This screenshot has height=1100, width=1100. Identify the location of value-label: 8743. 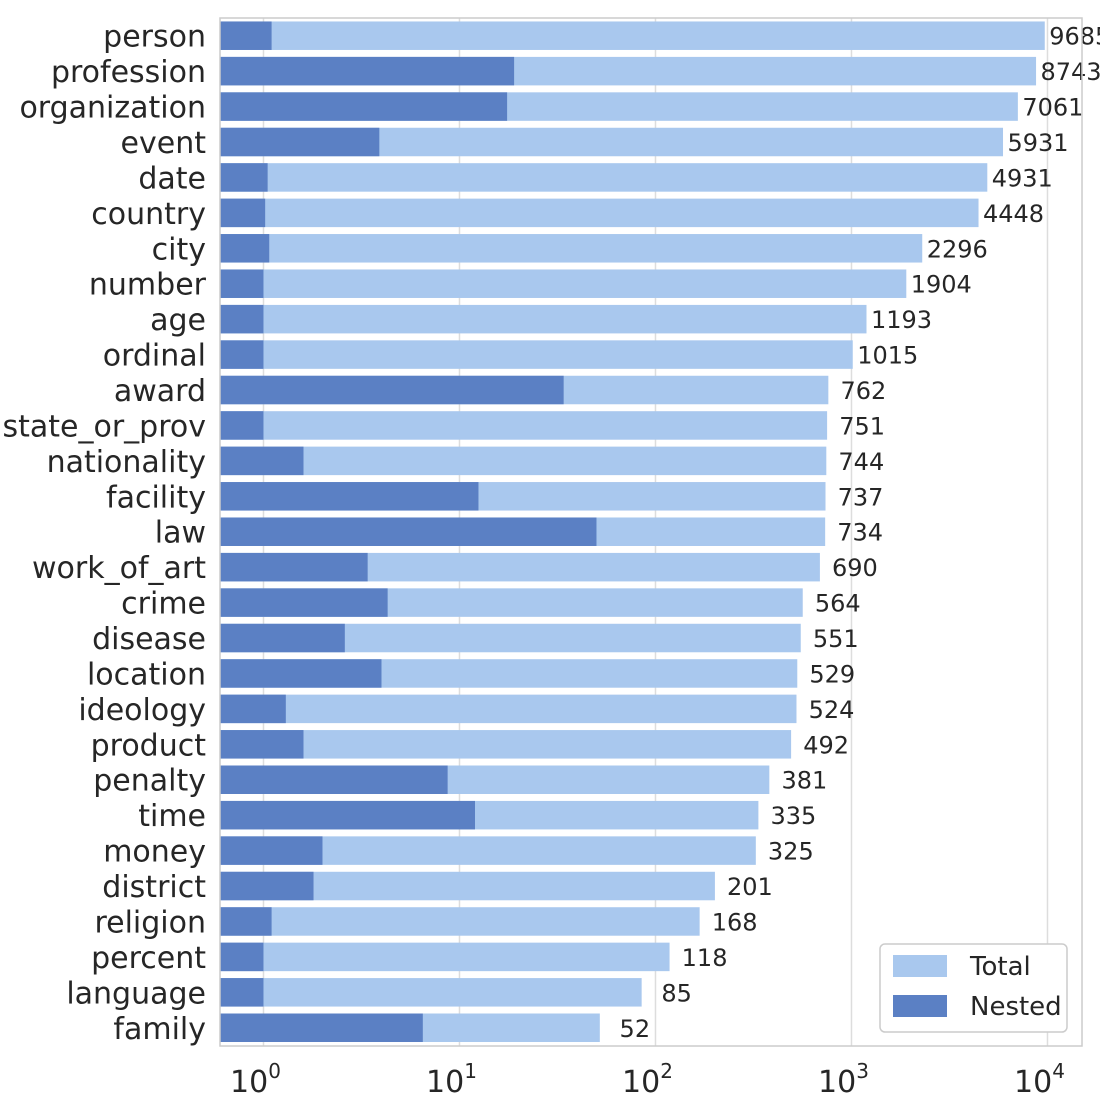
(1070, 72).